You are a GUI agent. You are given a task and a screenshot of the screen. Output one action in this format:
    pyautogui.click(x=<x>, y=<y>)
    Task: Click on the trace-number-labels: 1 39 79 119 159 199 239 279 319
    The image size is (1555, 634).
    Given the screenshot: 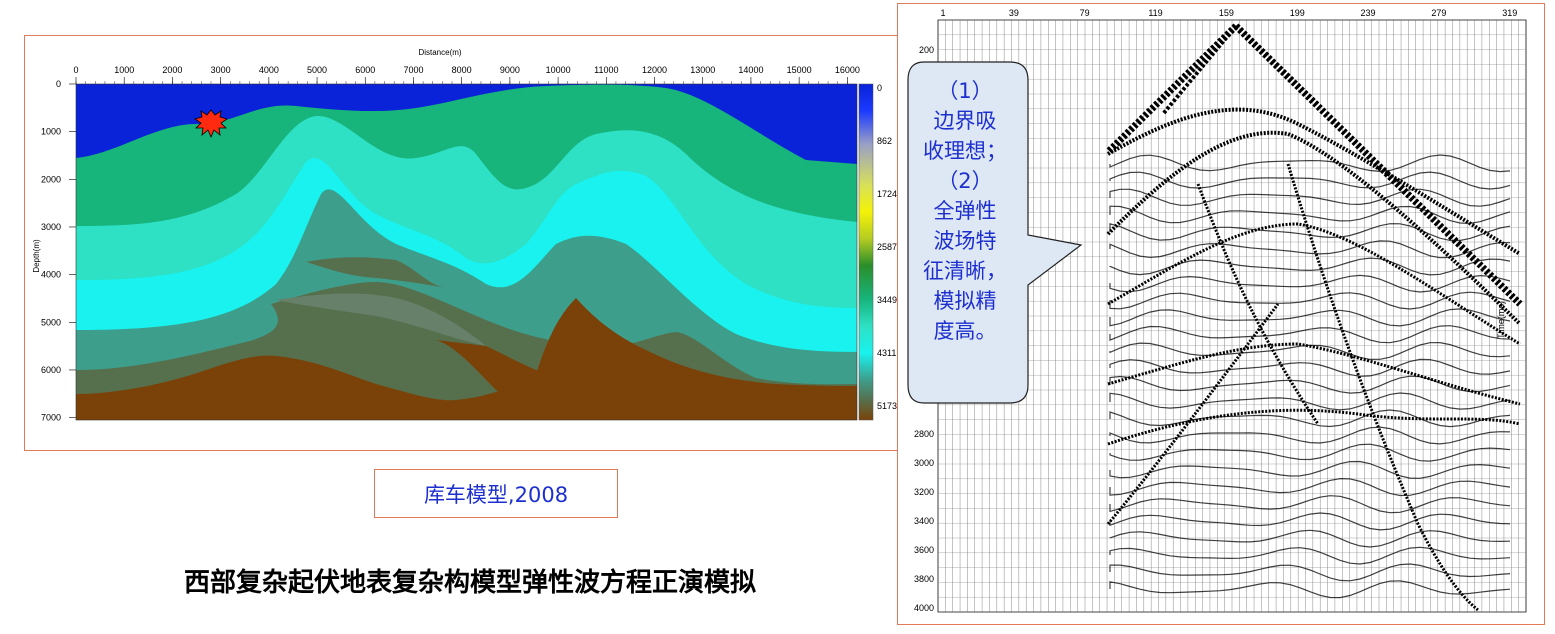 What is the action you would take?
    pyautogui.click(x=1228, y=13)
    